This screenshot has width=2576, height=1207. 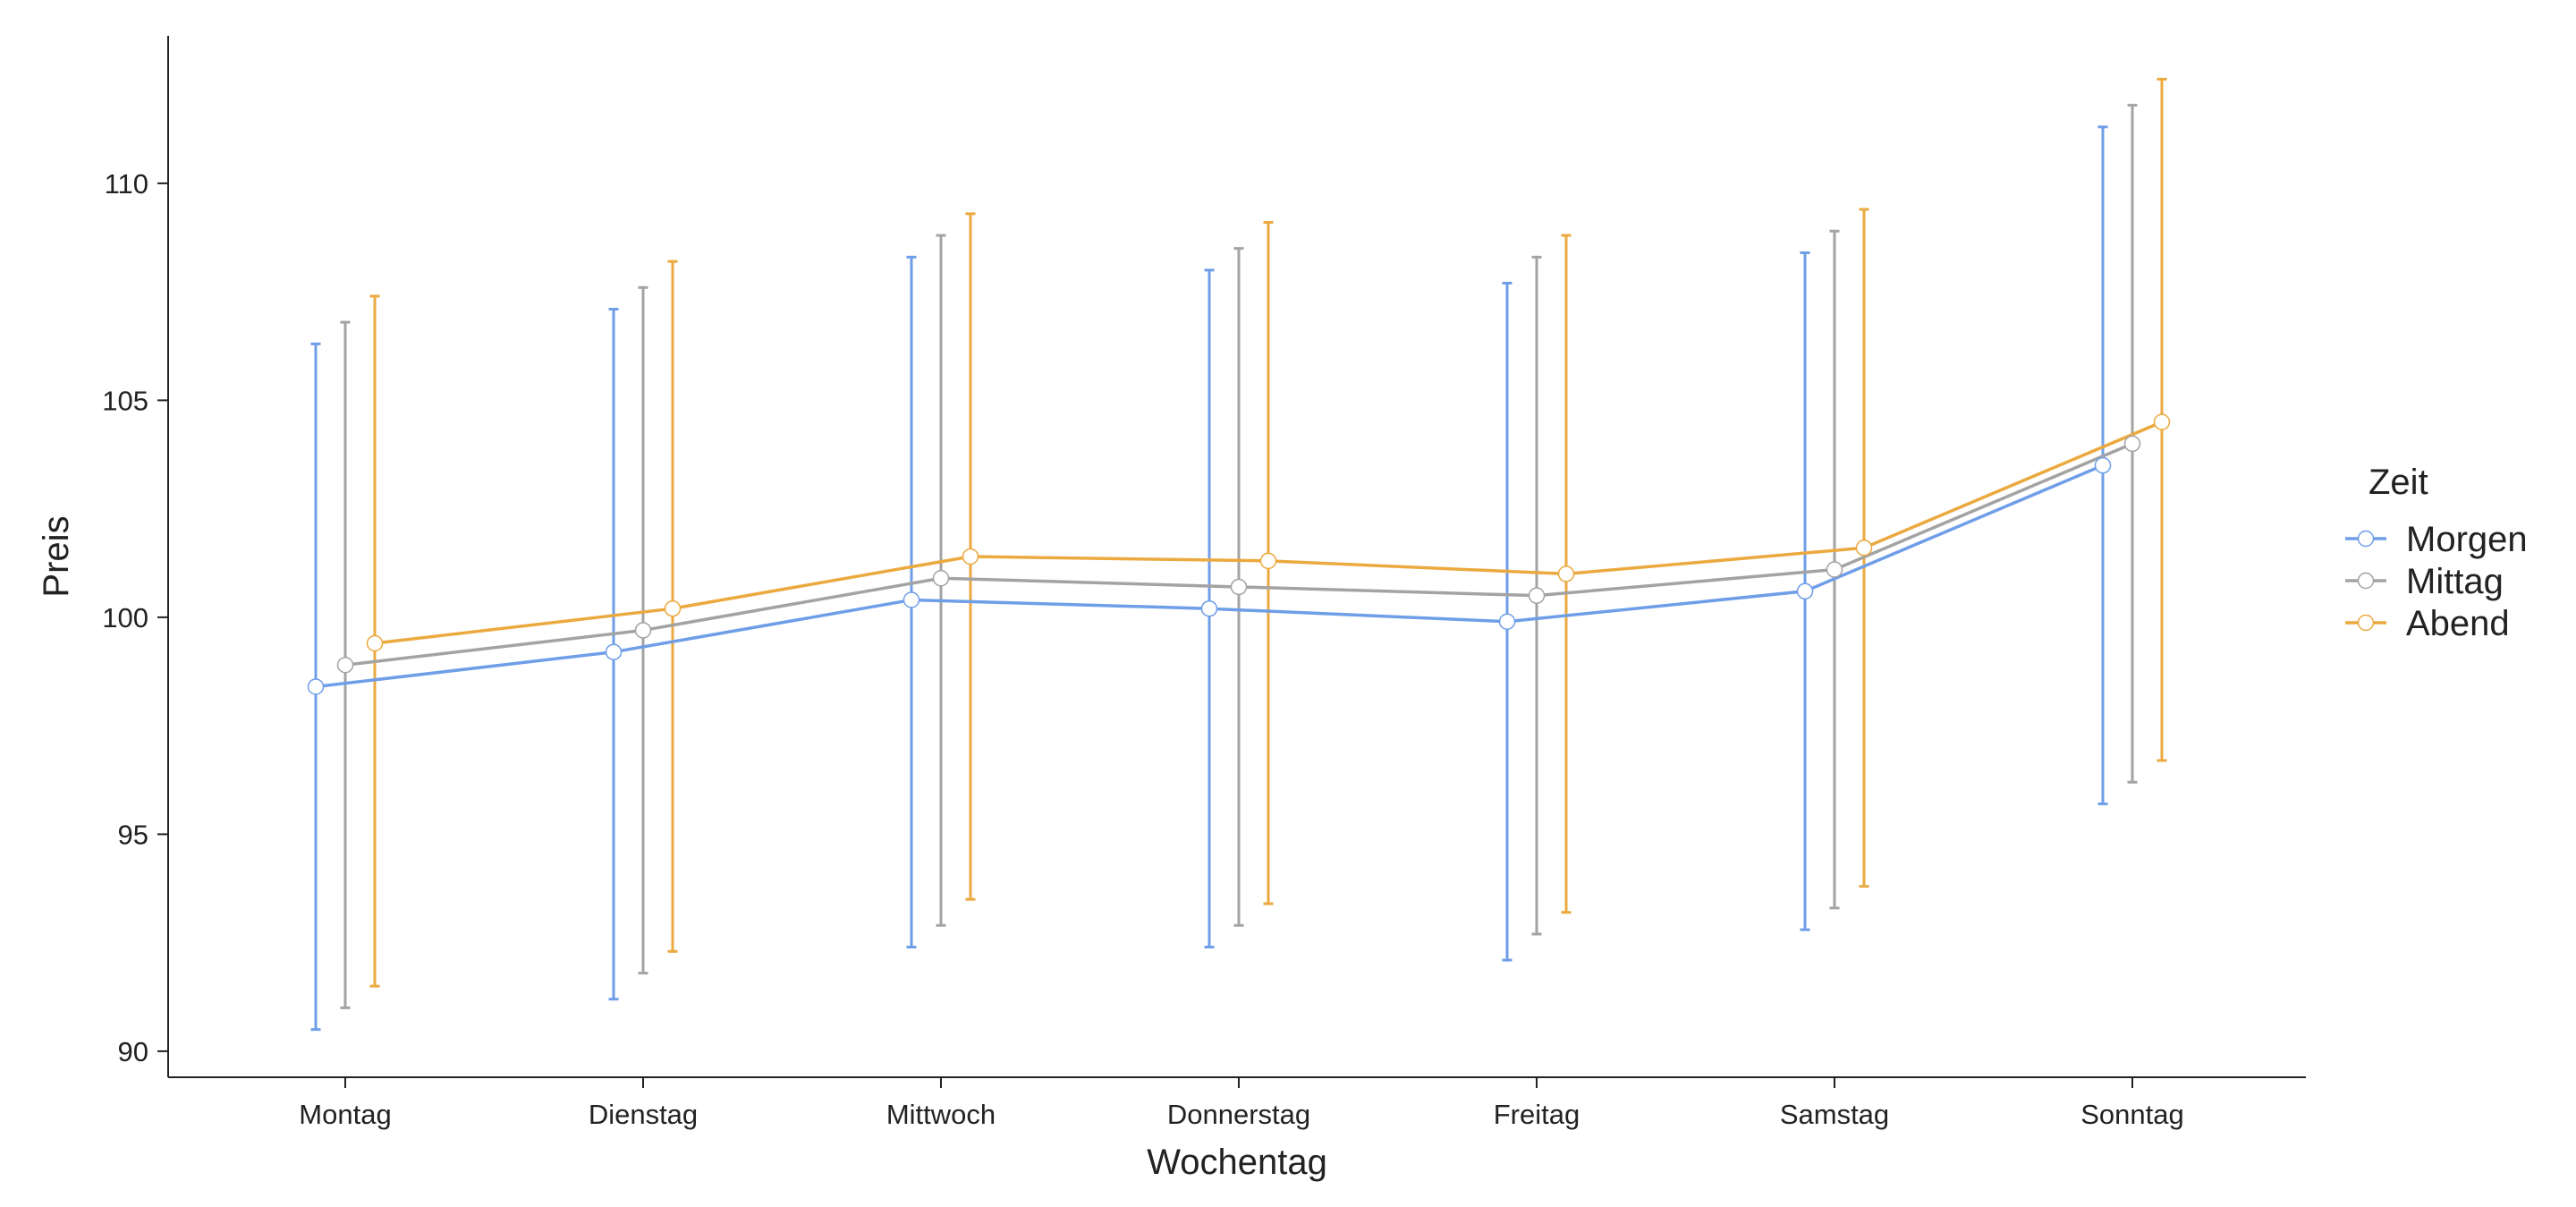 I want to click on y-tick-label: 95, so click(x=133, y=835).